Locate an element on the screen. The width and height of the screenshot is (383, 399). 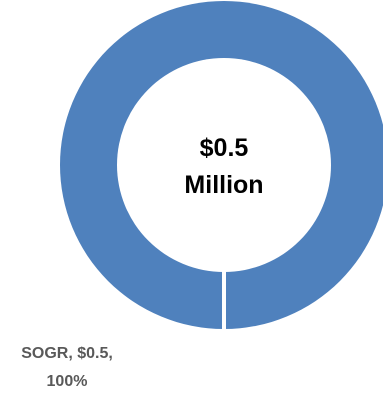
center-label-line-2: Million is located at coordinates (223, 185).